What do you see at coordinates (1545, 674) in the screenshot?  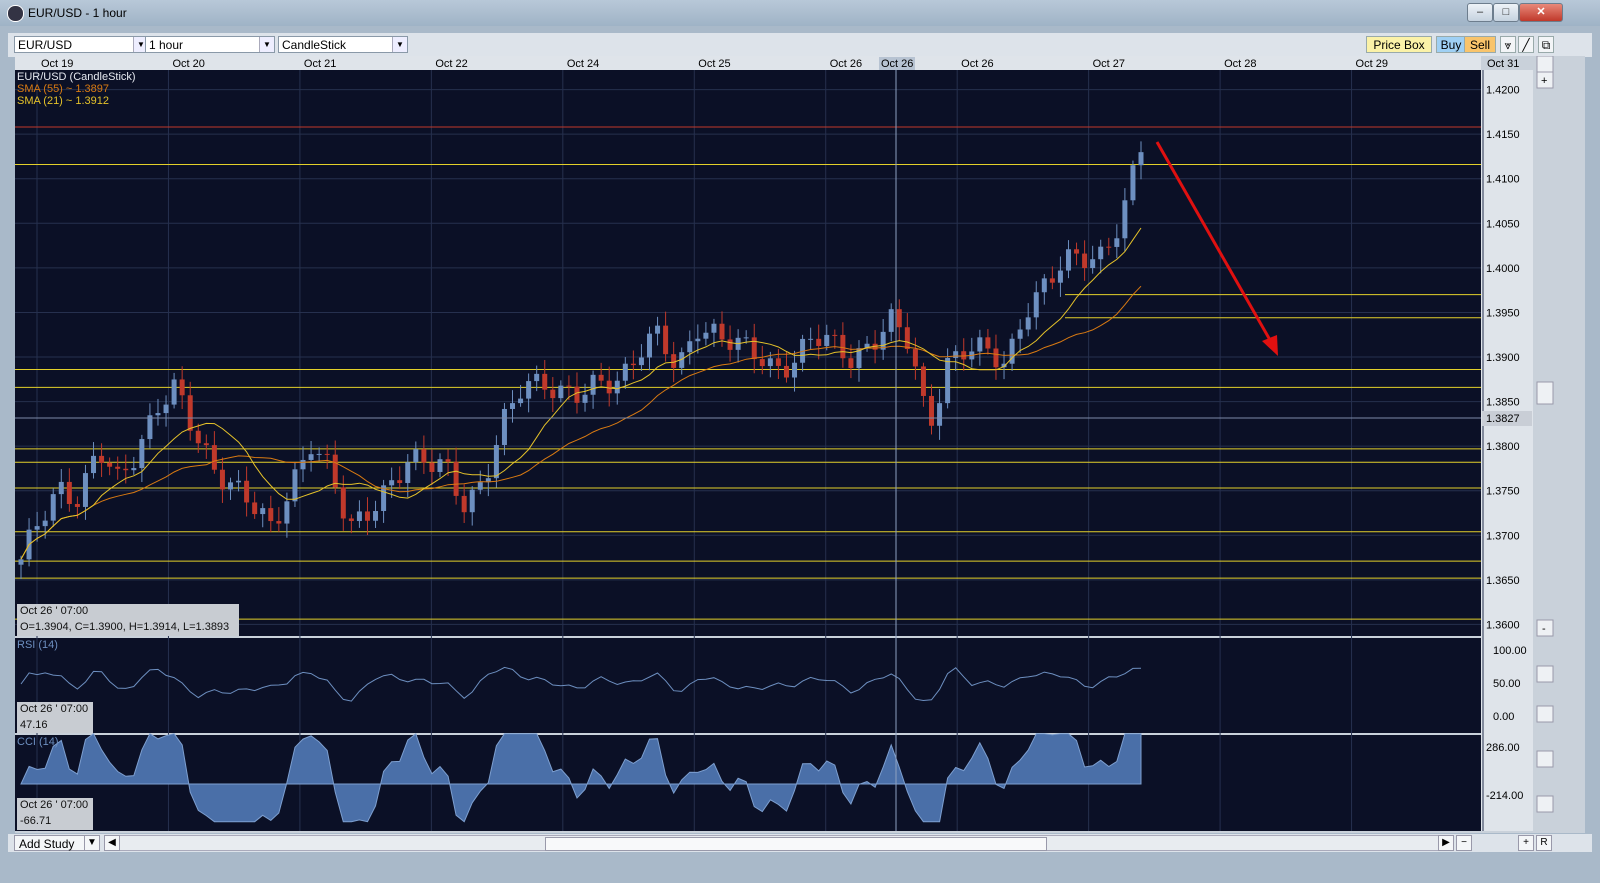 I see `rsi-plus-button` at bounding box center [1545, 674].